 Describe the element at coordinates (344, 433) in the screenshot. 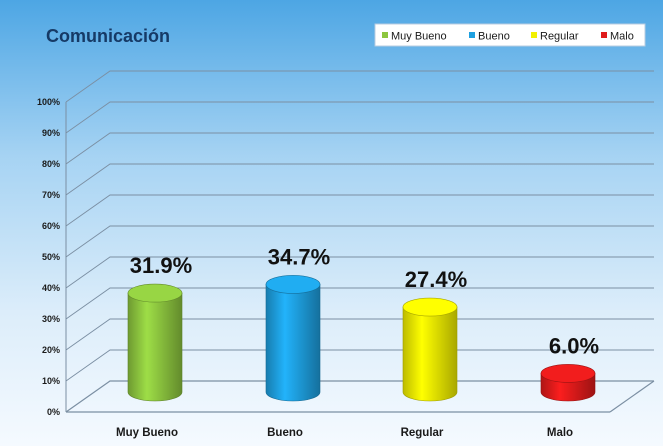

I see `x-axis-labels: Muy Bueno Bueno Regular Malo` at that location.